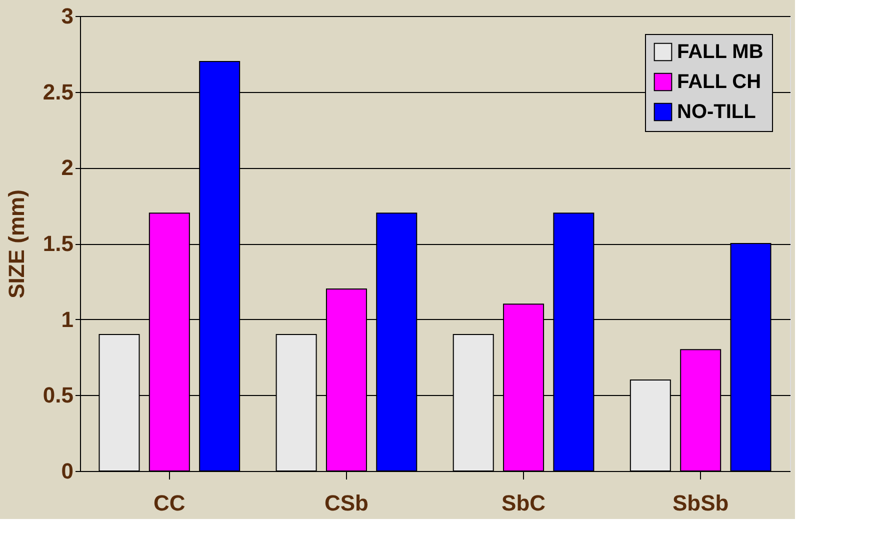 This screenshot has height=545, width=878. I want to click on y-tick-label: 1, so click(67, 319).